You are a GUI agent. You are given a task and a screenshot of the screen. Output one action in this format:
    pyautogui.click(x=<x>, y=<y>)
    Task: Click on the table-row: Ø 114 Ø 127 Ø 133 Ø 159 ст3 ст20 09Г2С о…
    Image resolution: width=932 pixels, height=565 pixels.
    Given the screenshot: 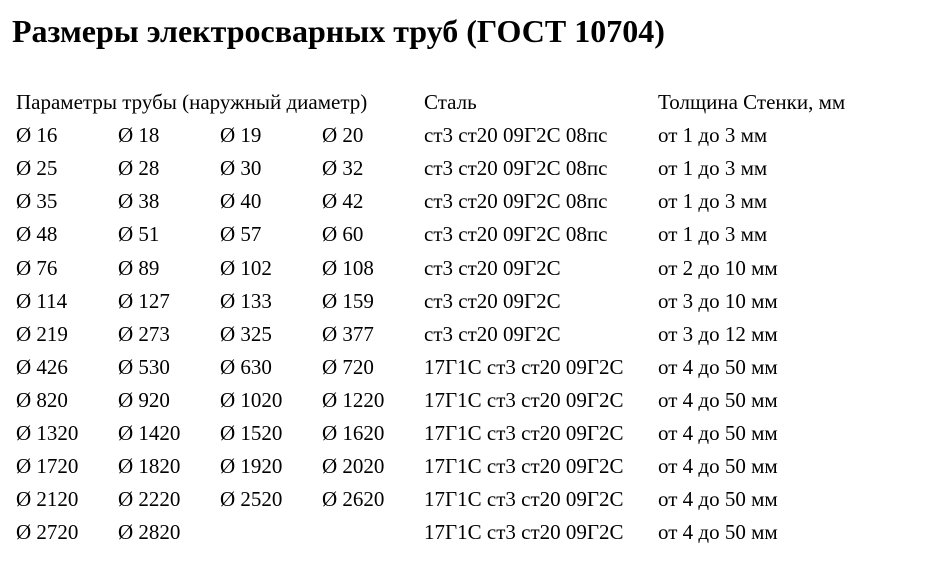 What is the action you would take?
    pyautogui.click(x=457, y=301)
    